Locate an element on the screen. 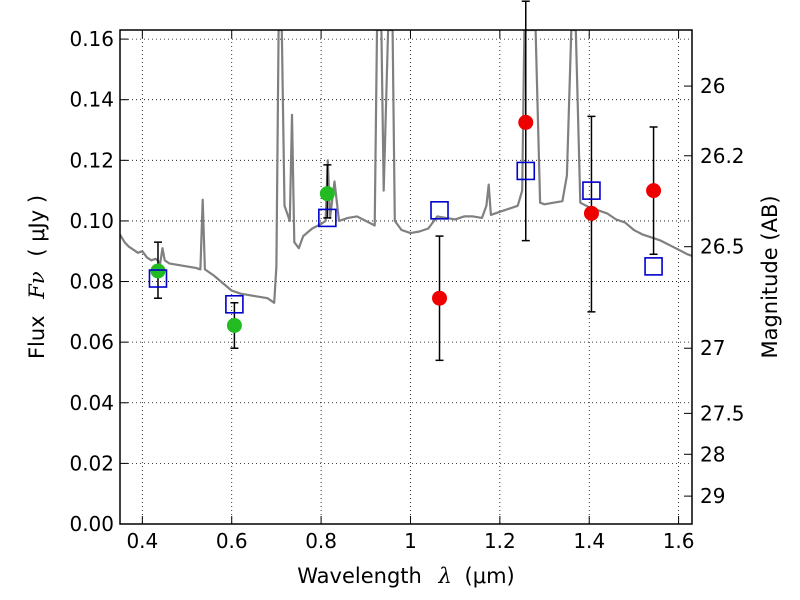 The height and width of the screenshot is (600, 800). y2-tick-label: 26.2 is located at coordinates (722, 156).